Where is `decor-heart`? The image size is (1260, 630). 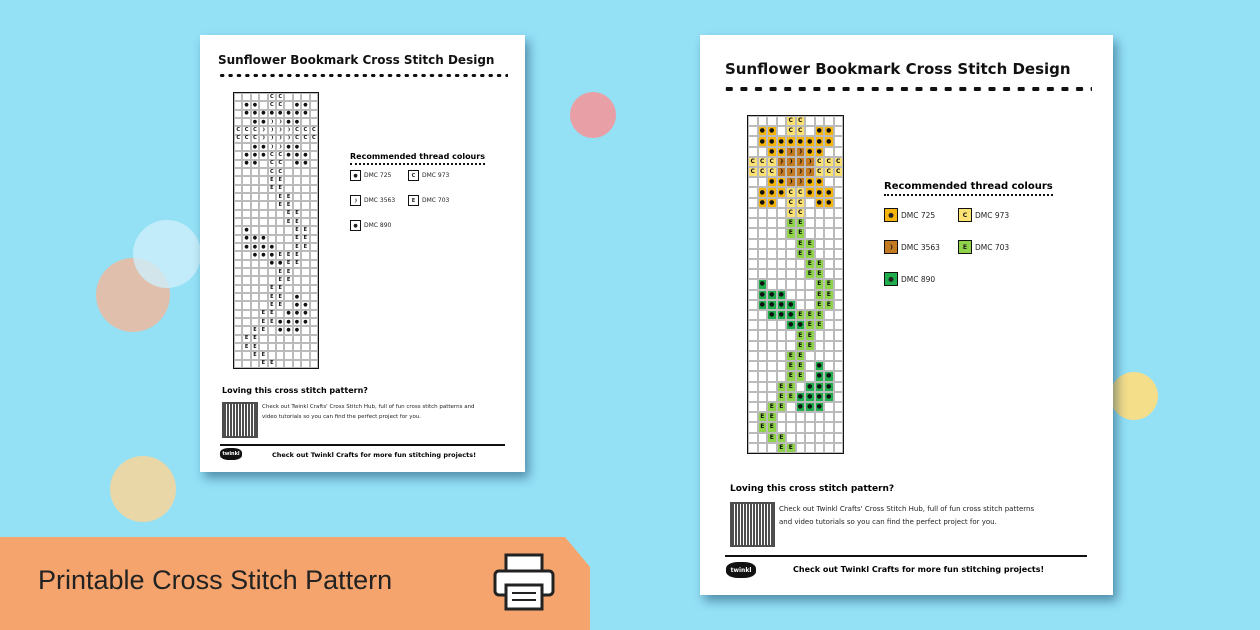 decor-heart is located at coordinates (593, 115).